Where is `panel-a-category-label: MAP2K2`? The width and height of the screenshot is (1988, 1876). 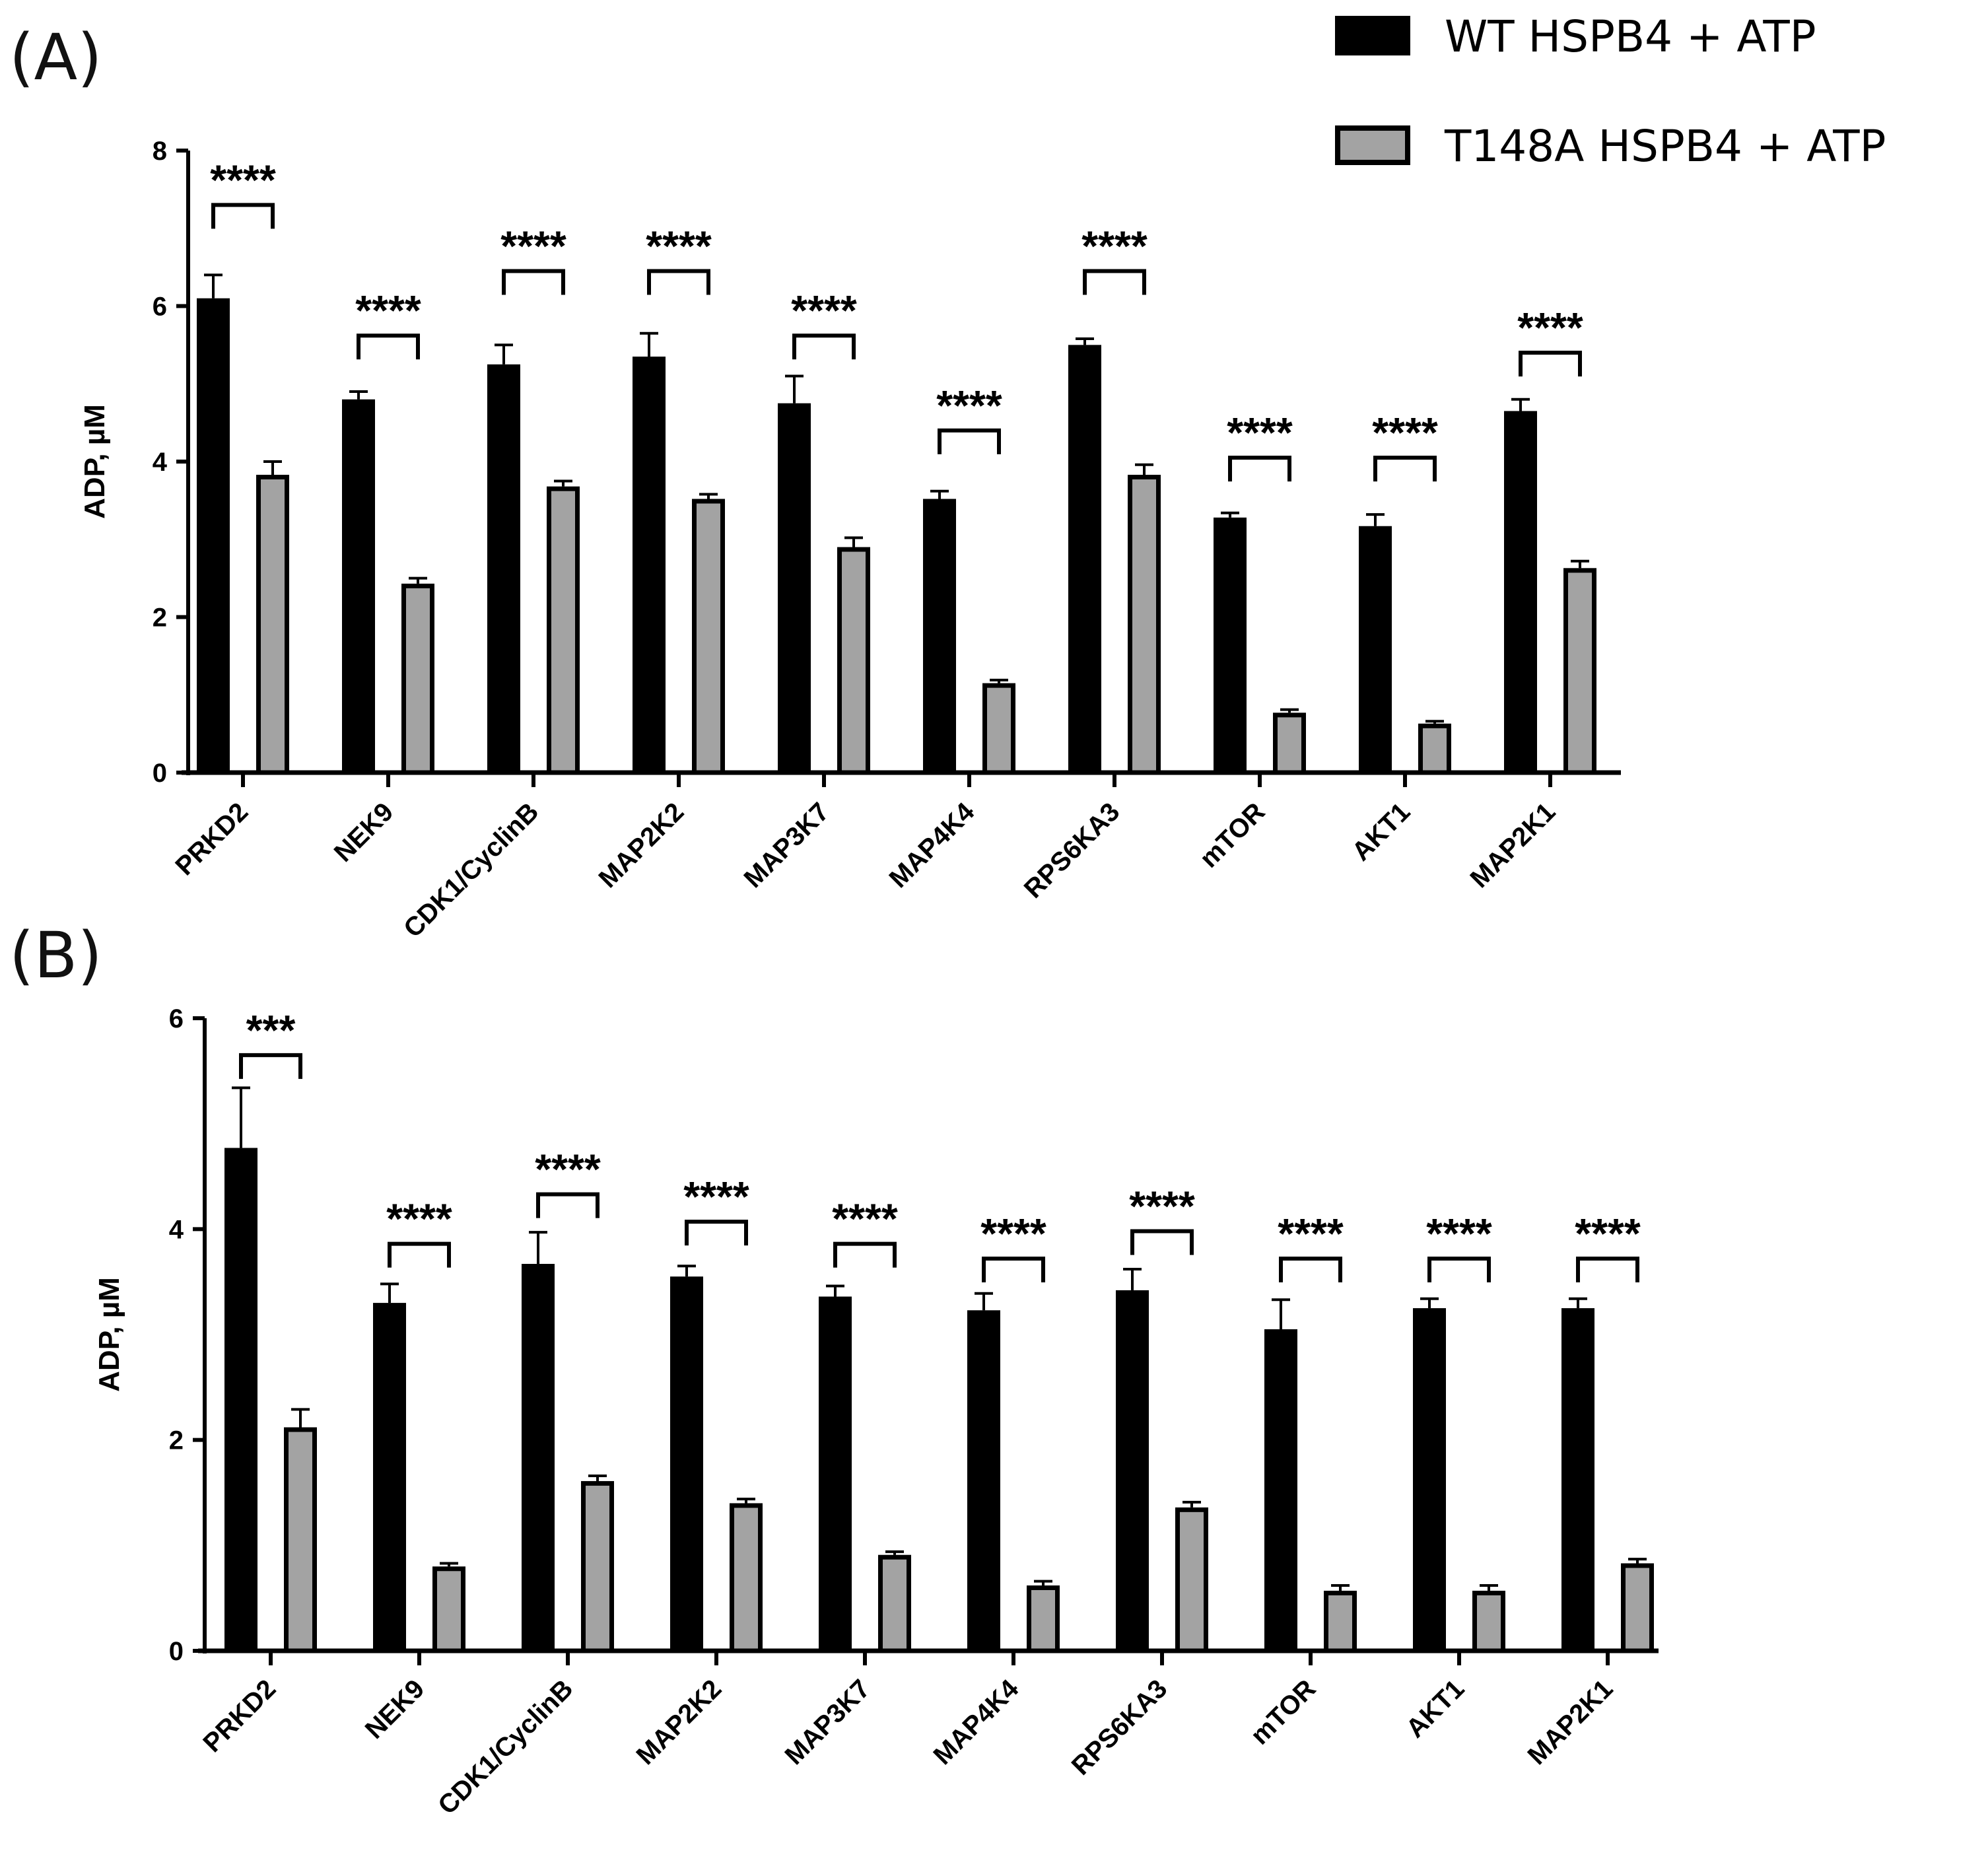 panel-a-category-label: MAP2K2 is located at coordinates (642, 845).